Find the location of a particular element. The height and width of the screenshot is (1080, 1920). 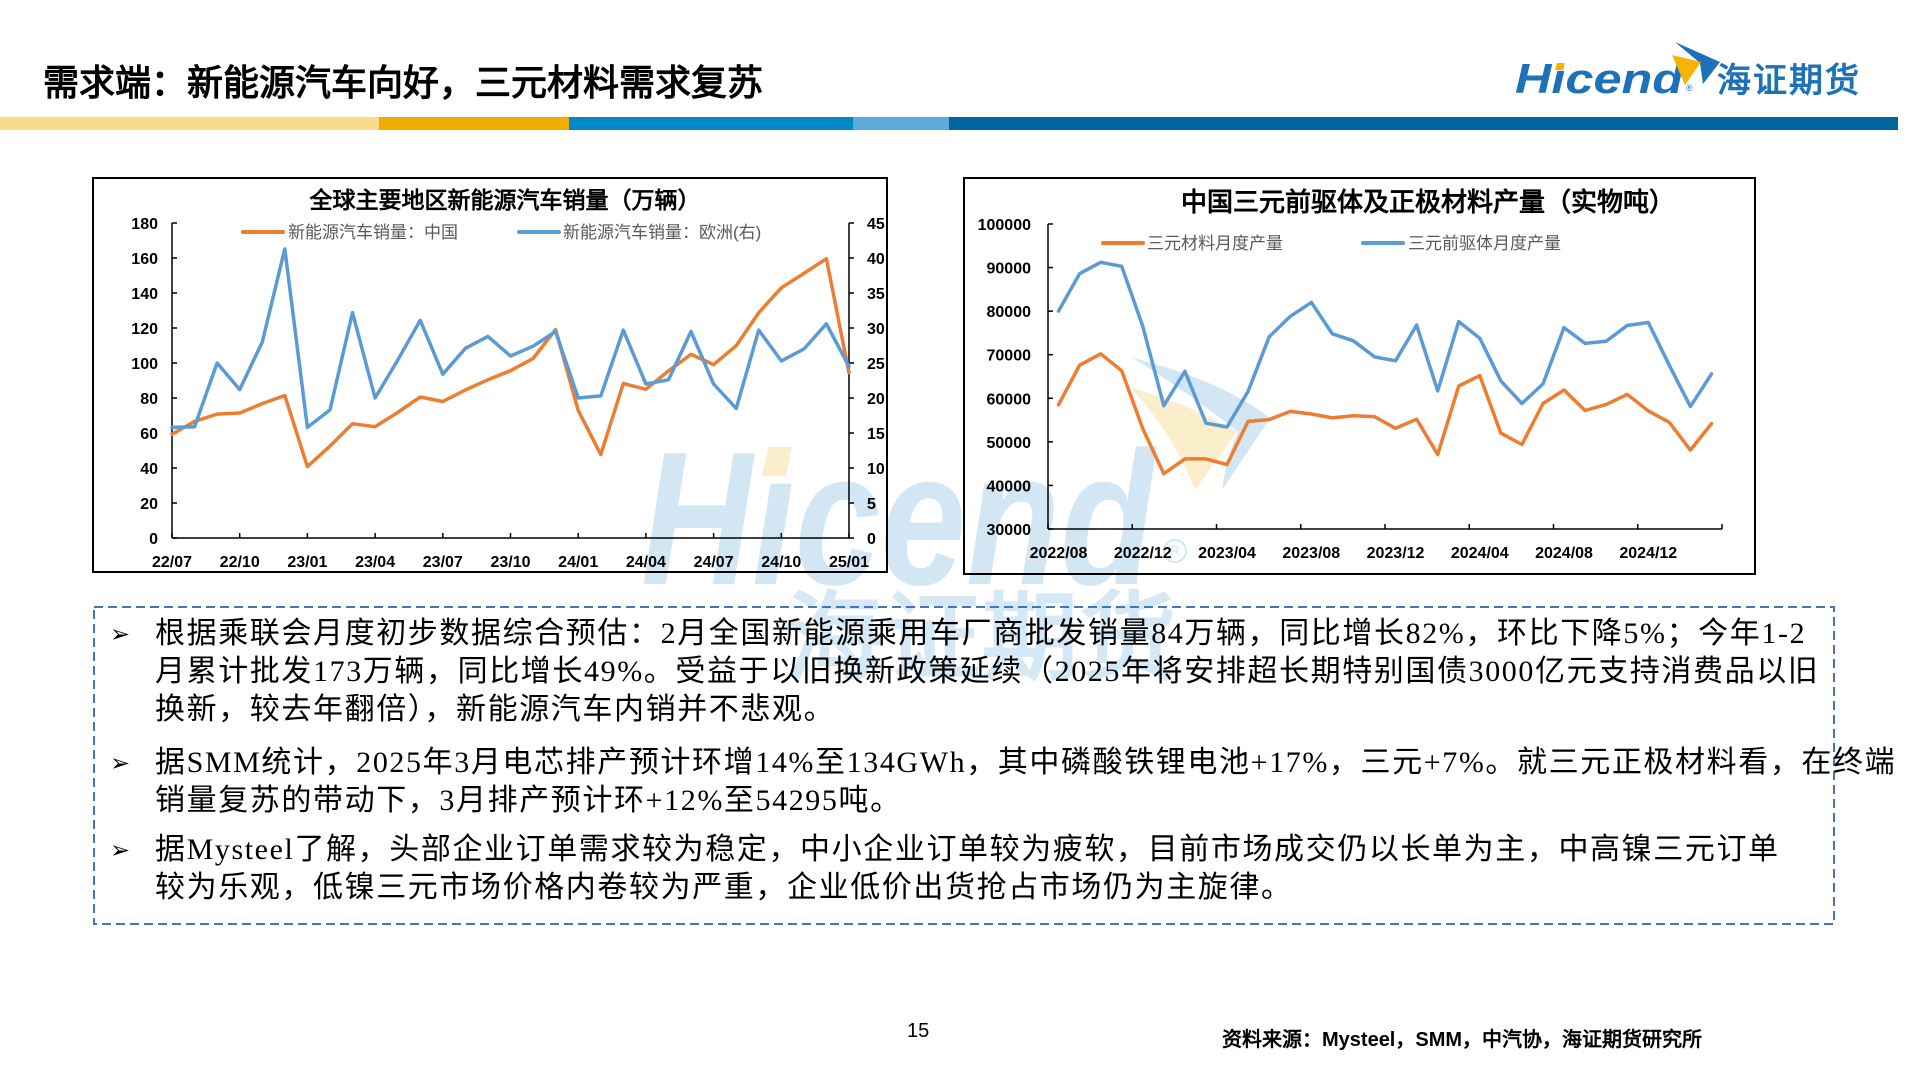

y-tick-label-left: 30000 is located at coordinates (1009, 530).